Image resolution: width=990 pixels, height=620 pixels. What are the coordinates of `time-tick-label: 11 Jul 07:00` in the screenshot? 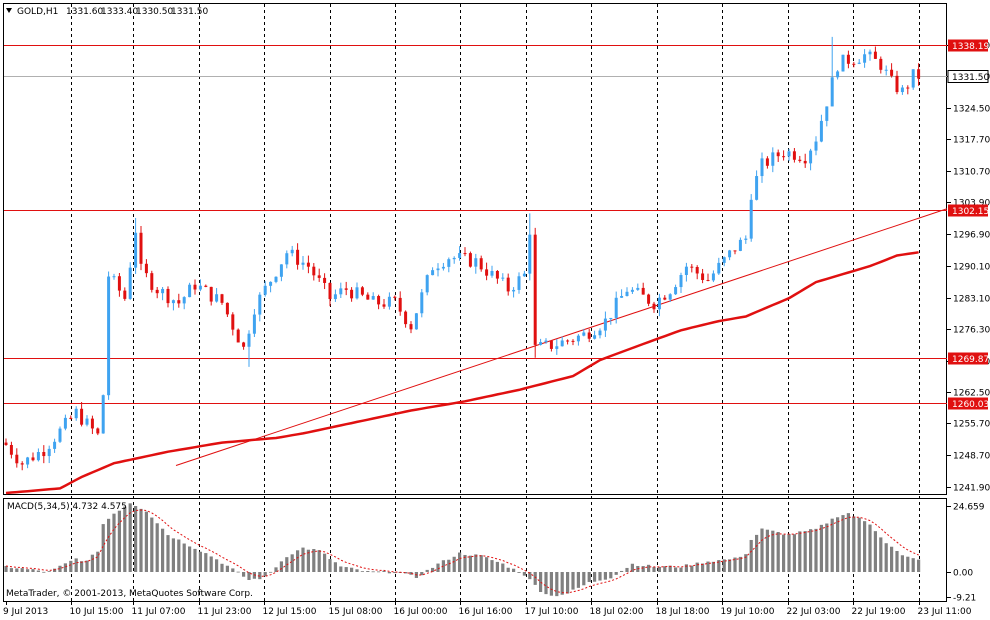 It's located at (159, 612).